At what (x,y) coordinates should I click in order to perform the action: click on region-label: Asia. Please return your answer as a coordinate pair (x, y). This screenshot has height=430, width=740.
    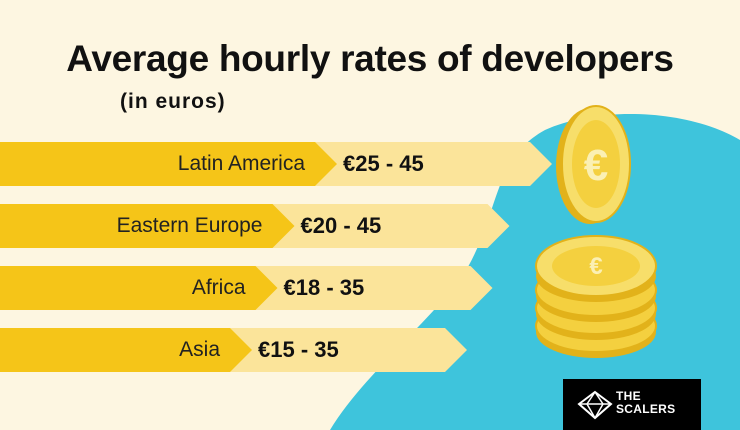
    Looking at the image, I should click on (199, 349).